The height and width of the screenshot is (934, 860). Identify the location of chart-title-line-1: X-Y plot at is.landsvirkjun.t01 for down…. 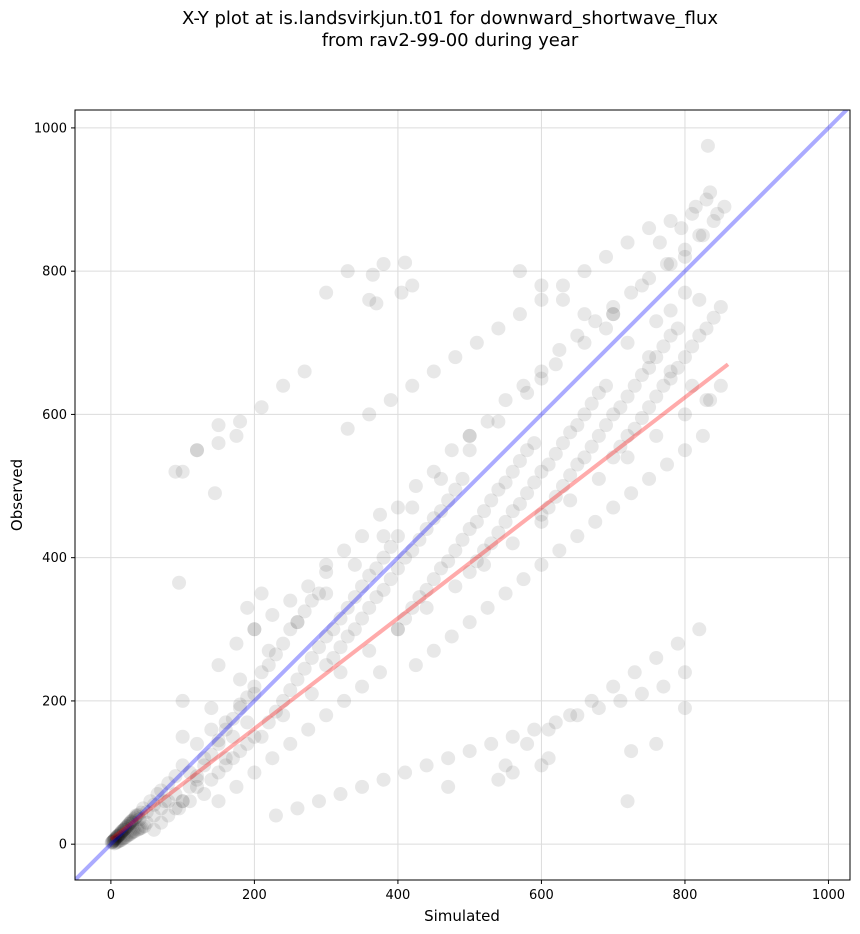
(450, 18).